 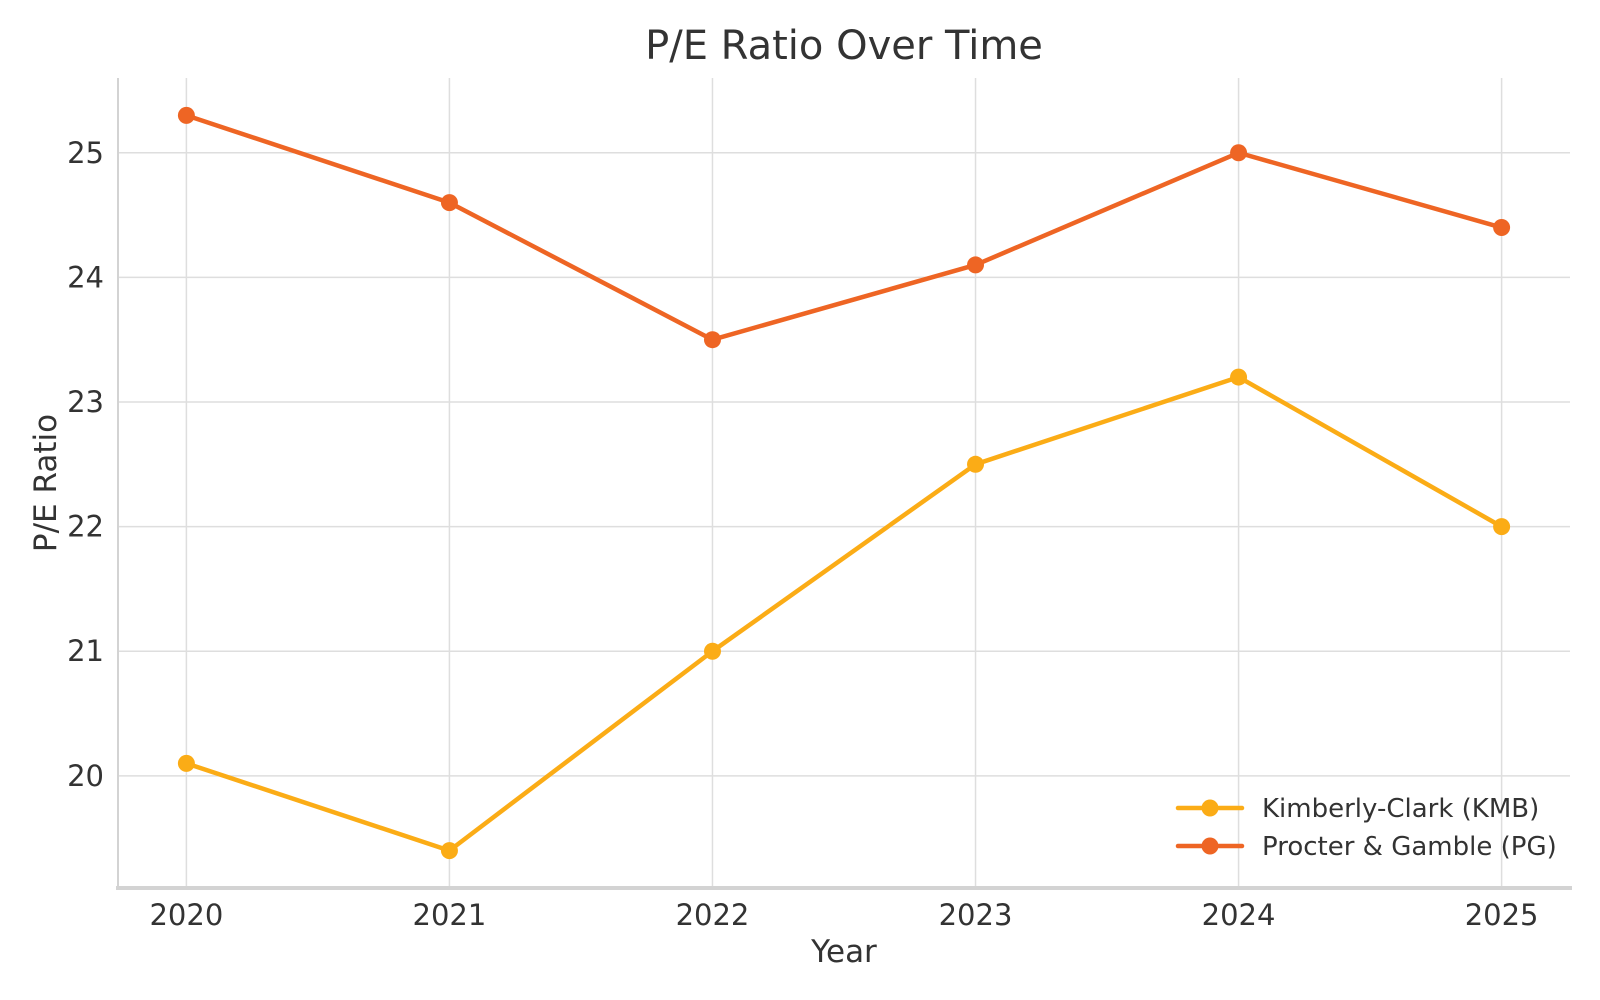 I want to click on y-axis-label: P/E Ratio, so click(x=46, y=483).